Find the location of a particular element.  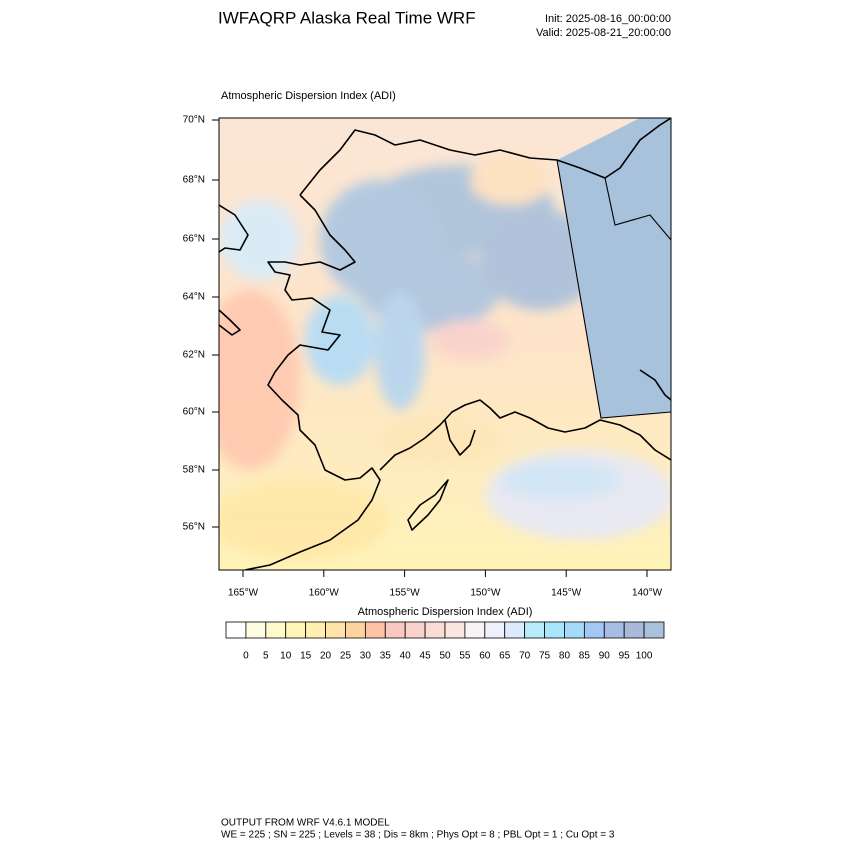

lat-label: 66°N is located at coordinates (194, 239).